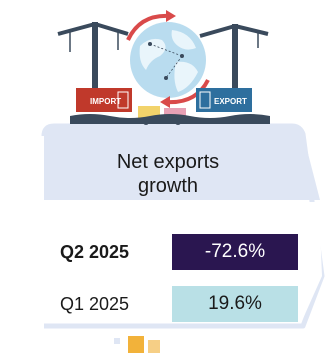  Describe the element at coordinates (168, 186) in the screenshot. I see `card-title-line2: growth` at that location.